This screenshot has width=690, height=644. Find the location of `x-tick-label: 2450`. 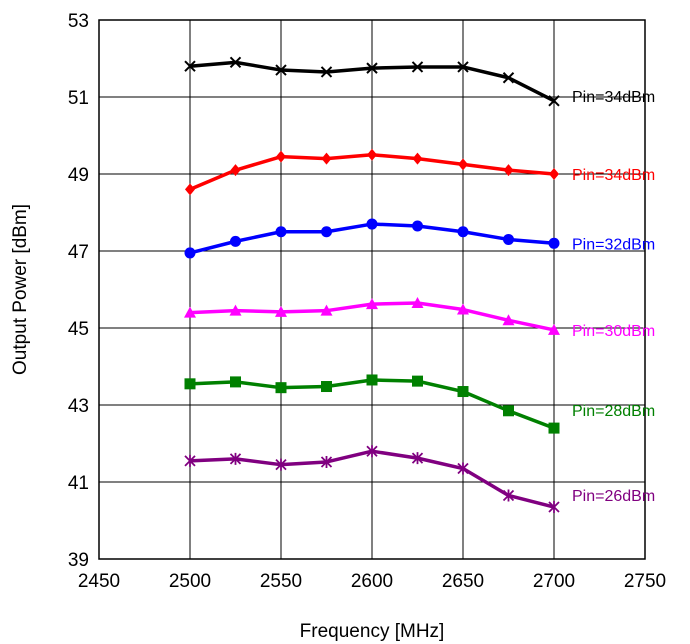

x-tick-label: 2450 is located at coordinates (99, 581).